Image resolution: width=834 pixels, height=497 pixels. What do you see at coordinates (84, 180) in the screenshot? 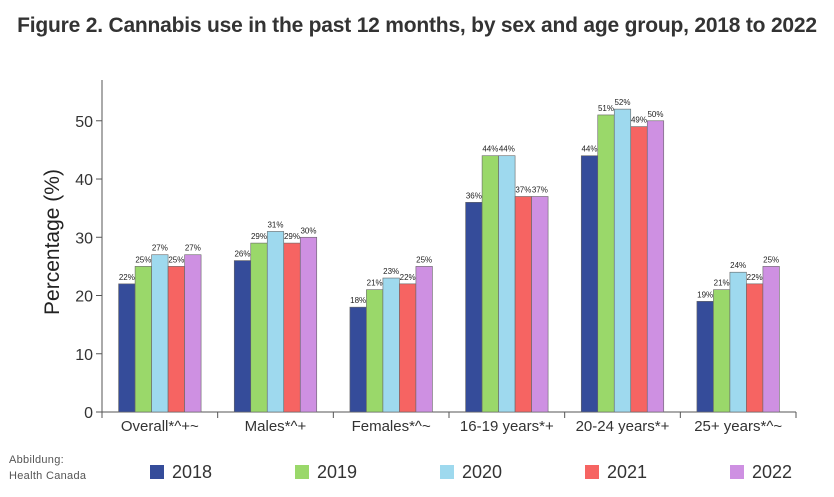
I see `y-tick-label: 40` at bounding box center [84, 180].